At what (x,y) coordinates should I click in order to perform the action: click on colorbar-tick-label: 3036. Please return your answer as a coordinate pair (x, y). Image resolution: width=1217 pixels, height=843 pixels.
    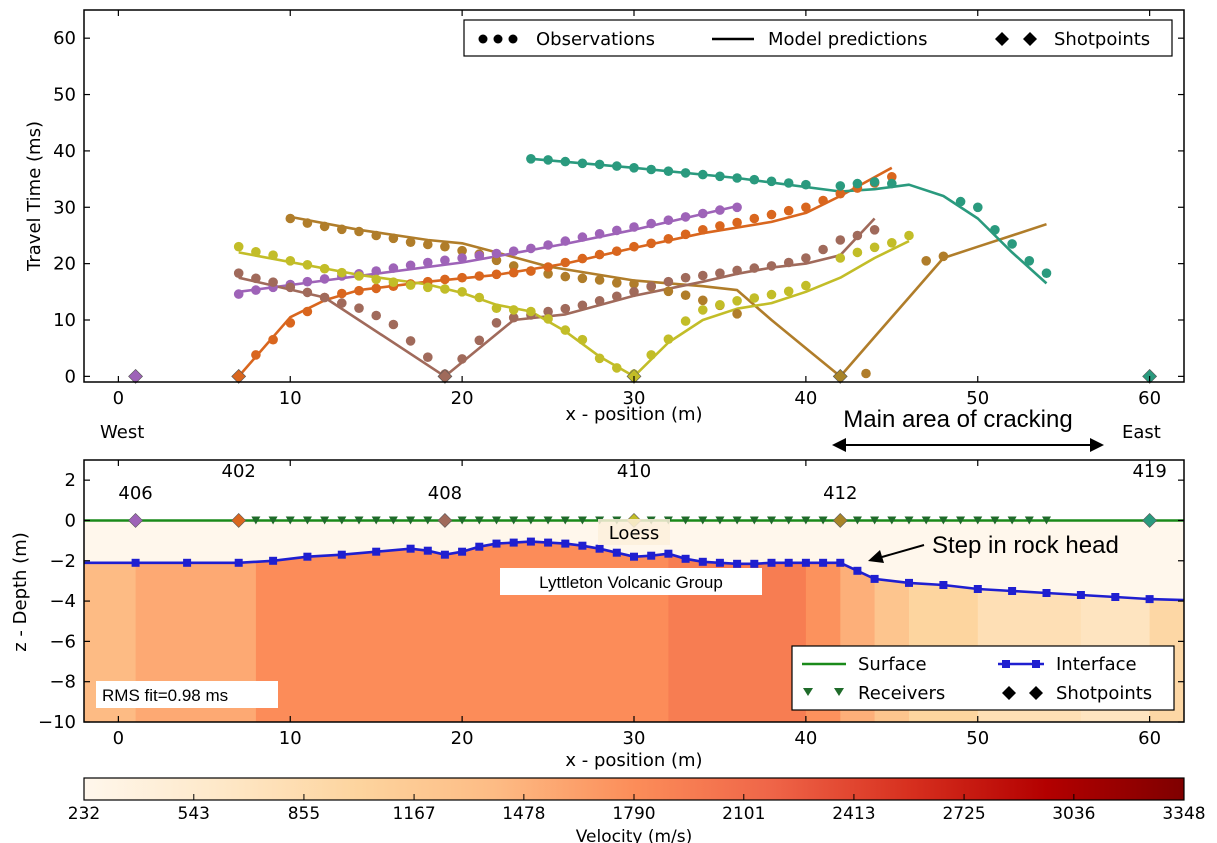
    Looking at the image, I should click on (1073, 814).